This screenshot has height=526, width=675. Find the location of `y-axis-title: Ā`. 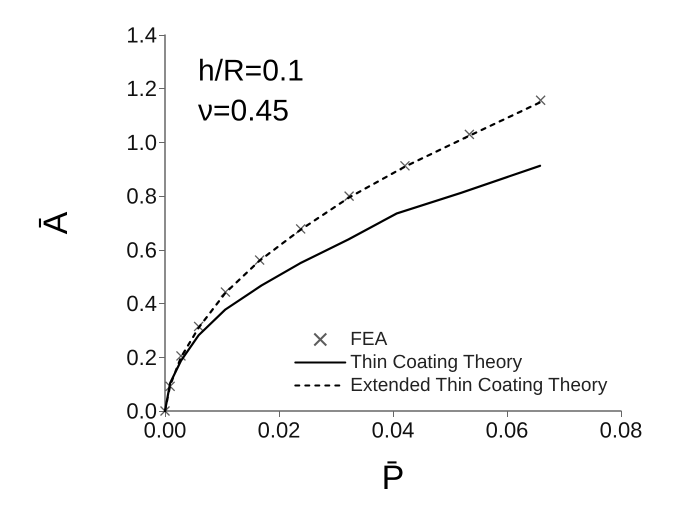

y-axis-title: Ā is located at coordinates (56, 222).